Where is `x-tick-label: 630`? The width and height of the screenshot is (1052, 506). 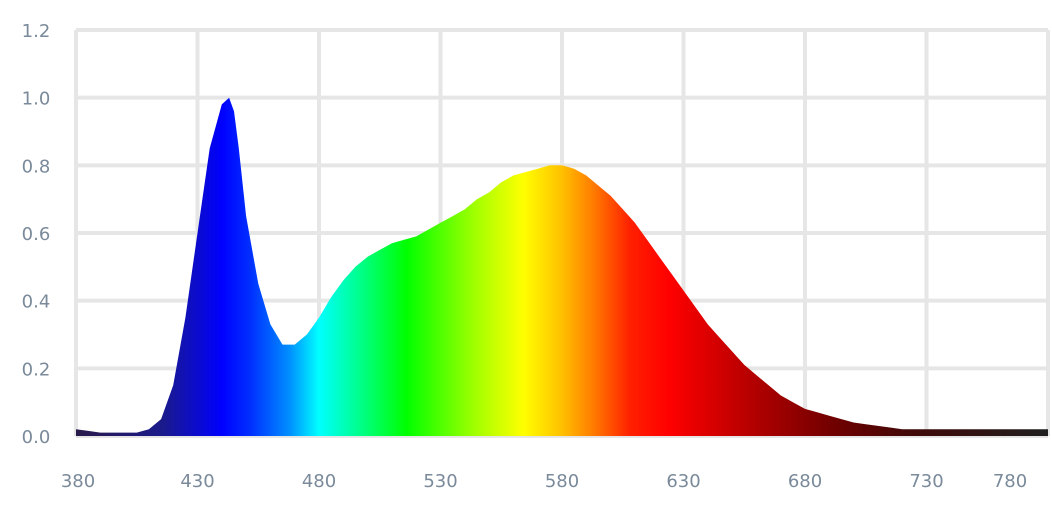
x-tick-label: 630 is located at coordinates (683, 481).